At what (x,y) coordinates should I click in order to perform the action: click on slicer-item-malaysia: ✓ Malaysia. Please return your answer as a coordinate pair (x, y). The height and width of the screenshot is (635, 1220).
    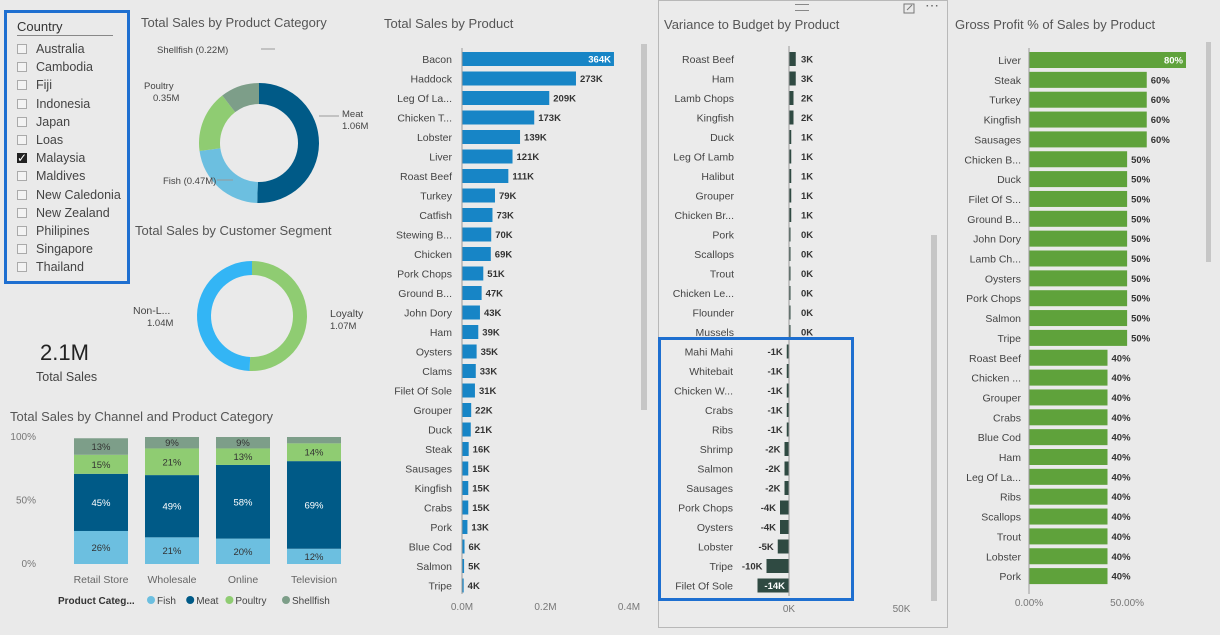
    Looking at the image, I should click on (51, 158).